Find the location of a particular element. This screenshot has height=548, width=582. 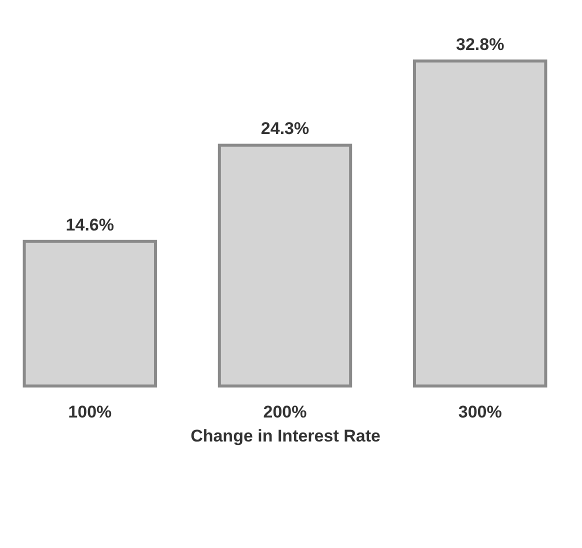

x-tick-label: 300% is located at coordinates (480, 412).